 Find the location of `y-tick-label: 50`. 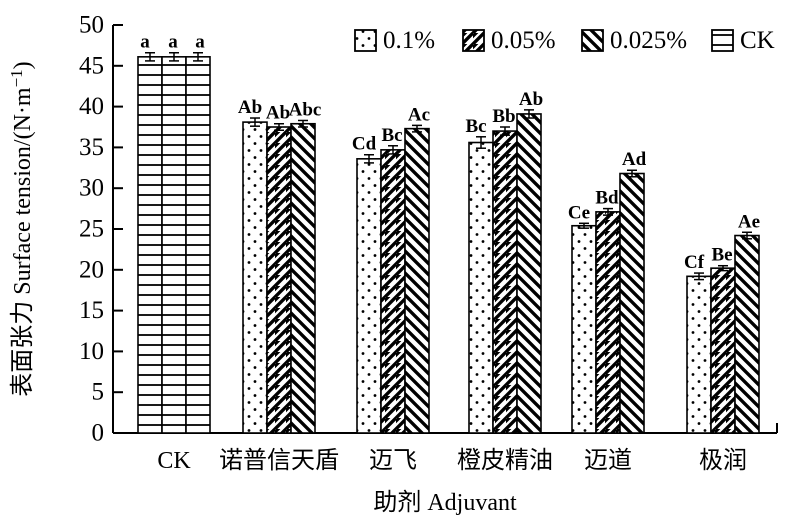

y-tick-label: 50 is located at coordinates (91, 25).